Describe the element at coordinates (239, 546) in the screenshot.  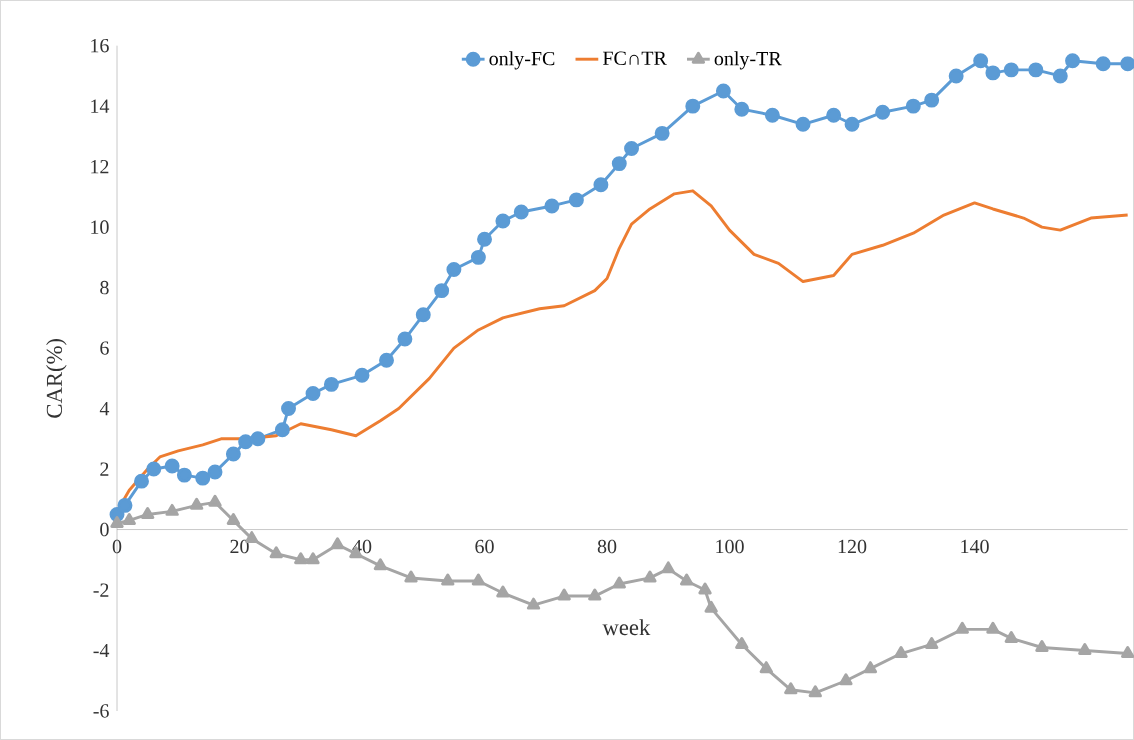
I see `x-tick-label: 20` at that location.